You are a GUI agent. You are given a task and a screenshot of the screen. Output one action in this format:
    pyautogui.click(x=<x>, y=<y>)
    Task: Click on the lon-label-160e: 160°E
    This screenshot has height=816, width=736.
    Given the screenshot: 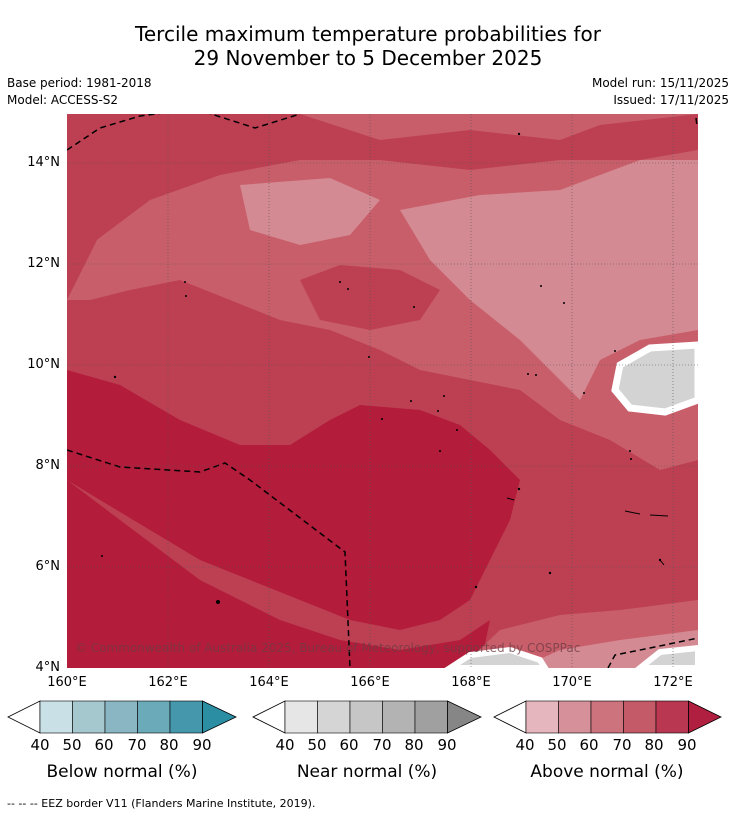 What is the action you would take?
    pyautogui.click(x=67, y=682)
    